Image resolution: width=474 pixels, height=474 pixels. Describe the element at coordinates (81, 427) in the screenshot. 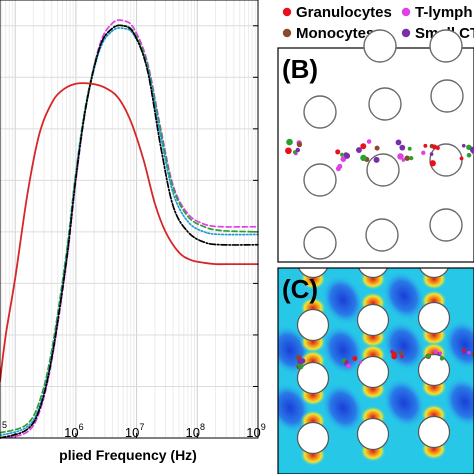

I see `x-tick-exponent: 6` at that location.